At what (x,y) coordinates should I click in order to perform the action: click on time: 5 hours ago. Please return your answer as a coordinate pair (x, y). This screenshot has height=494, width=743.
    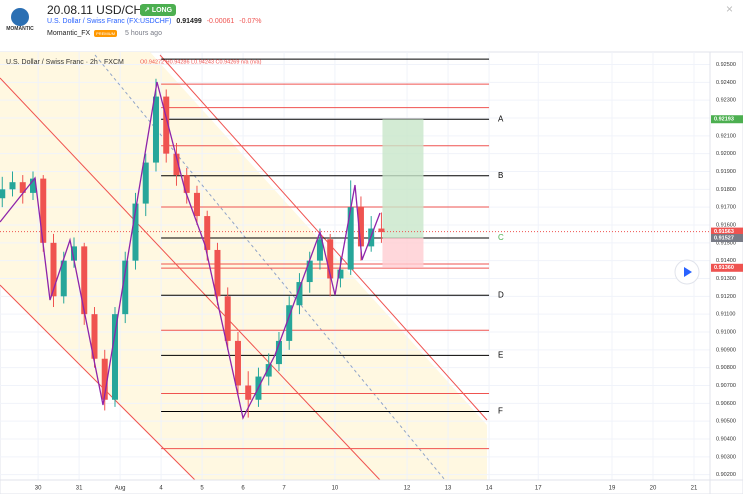
    Looking at the image, I should click on (143, 33).